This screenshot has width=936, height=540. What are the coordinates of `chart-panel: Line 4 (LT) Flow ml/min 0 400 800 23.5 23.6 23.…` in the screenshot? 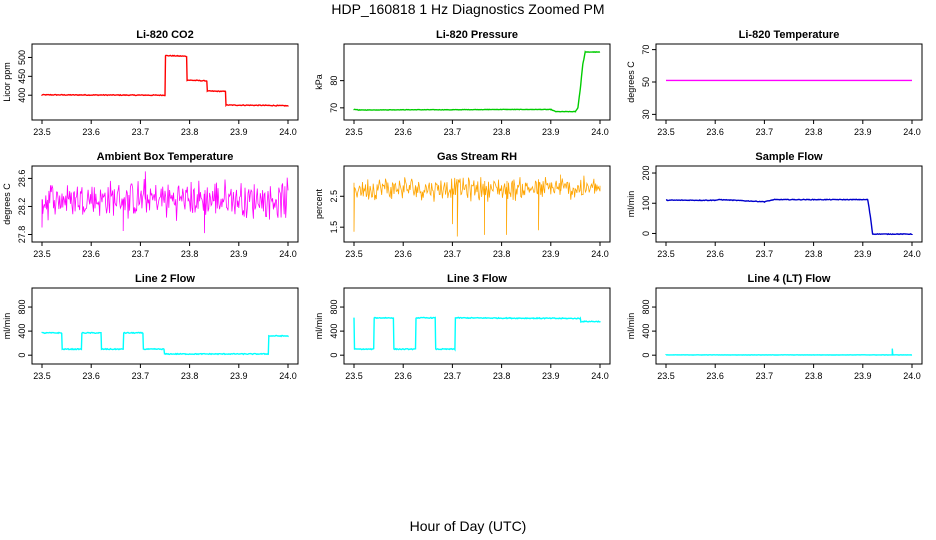 It's located at (774, 327).